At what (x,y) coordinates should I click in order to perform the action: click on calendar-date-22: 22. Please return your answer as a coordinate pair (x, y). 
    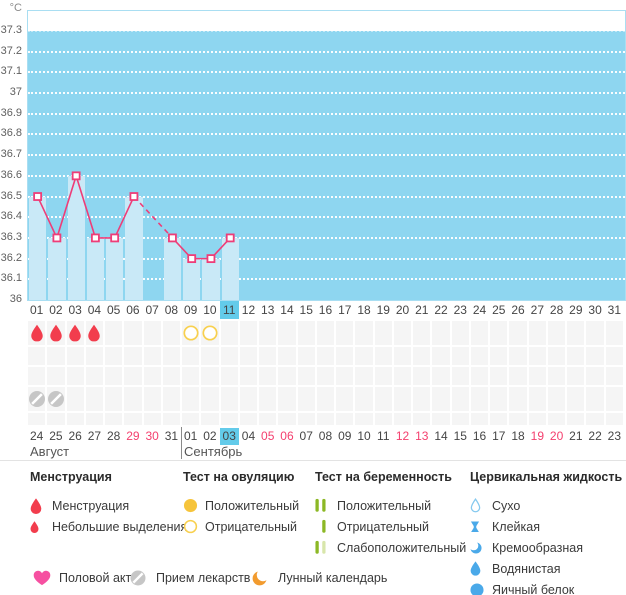
    Looking at the image, I should click on (595, 436).